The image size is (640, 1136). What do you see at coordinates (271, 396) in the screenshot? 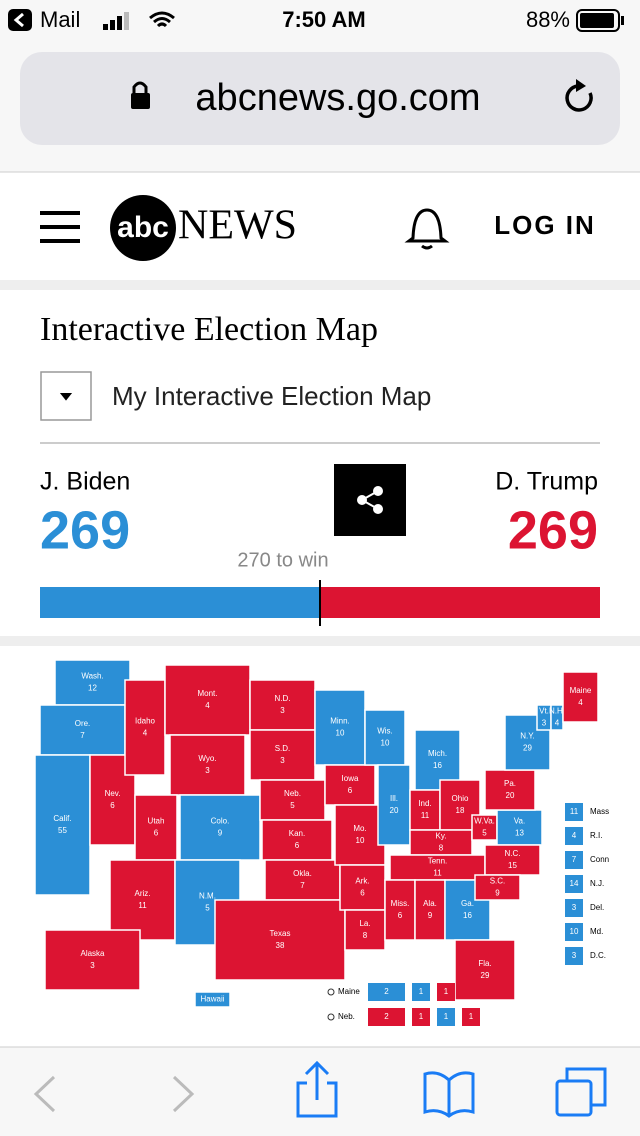
I see `dropdown-label: My Interactive Election Map` at bounding box center [271, 396].